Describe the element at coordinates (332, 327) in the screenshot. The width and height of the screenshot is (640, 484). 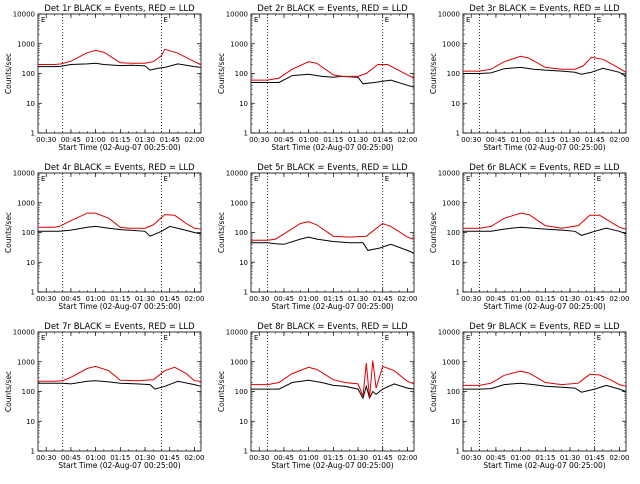
I see `panel-title: Det 8r BLACK = Events, RED = LLD` at that location.